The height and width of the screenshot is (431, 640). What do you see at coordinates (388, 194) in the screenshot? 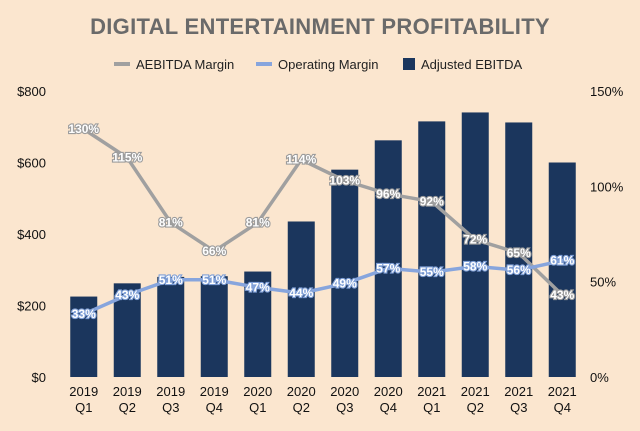
I see `aebitda-margin-data-label: 96%` at bounding box center [388, 194].